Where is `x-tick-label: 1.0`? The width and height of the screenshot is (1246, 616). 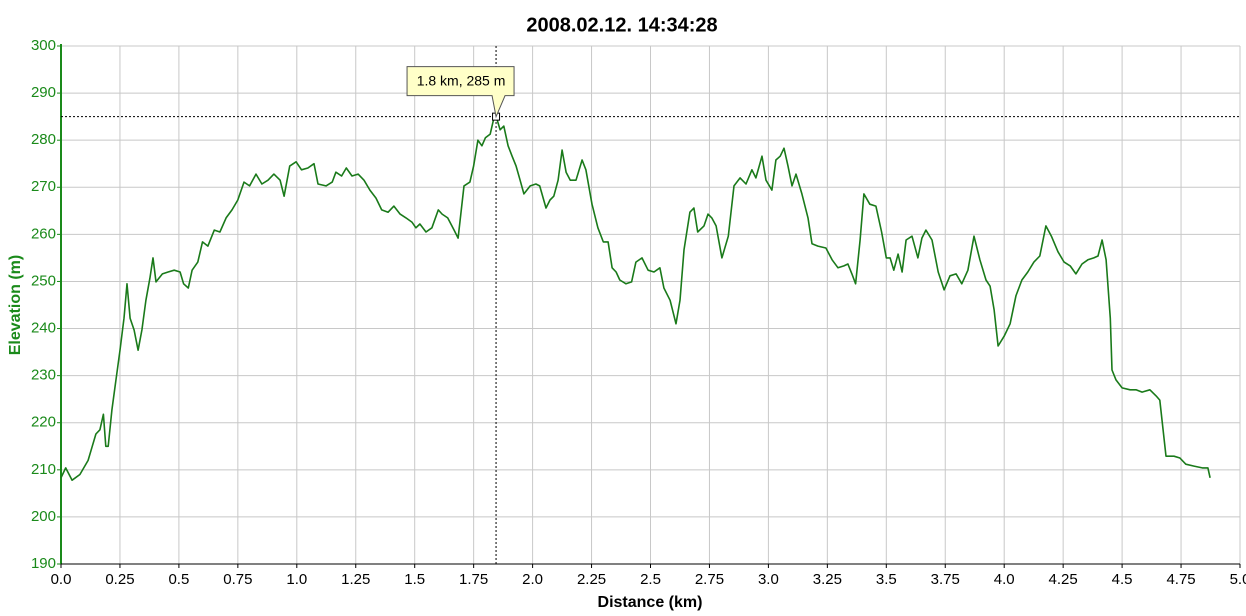 x-tick-label: 1.0 is located at coordinates (296, 579).